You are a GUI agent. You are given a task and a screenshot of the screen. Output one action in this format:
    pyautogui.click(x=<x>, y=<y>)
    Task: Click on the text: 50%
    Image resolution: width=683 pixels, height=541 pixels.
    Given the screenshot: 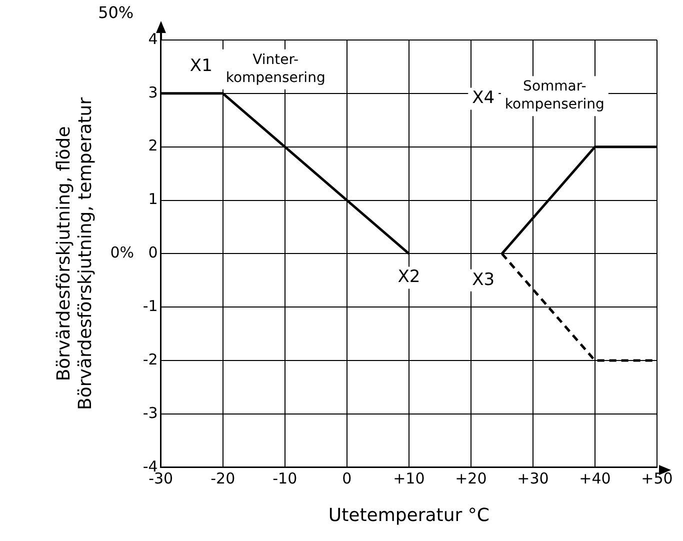 What is the action you would take?
    pyautogui.click(x=116, y=12)
    